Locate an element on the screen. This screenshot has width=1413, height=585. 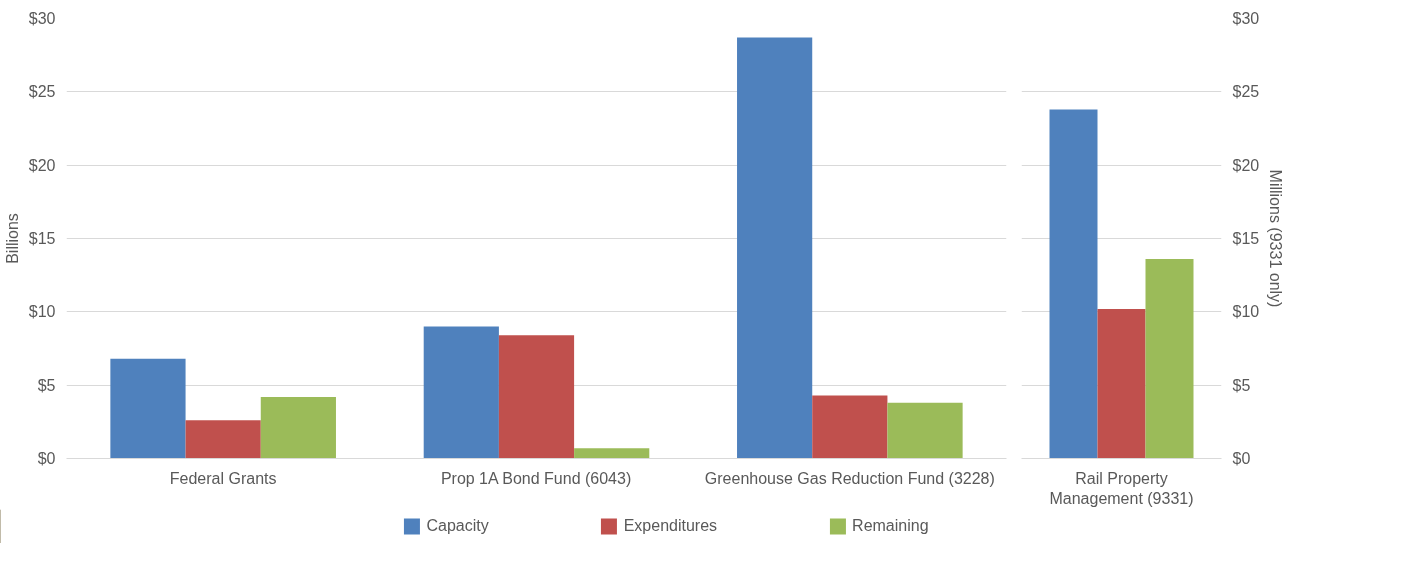
y2-tick-label: $30 is located at coordinates (1246, 18).